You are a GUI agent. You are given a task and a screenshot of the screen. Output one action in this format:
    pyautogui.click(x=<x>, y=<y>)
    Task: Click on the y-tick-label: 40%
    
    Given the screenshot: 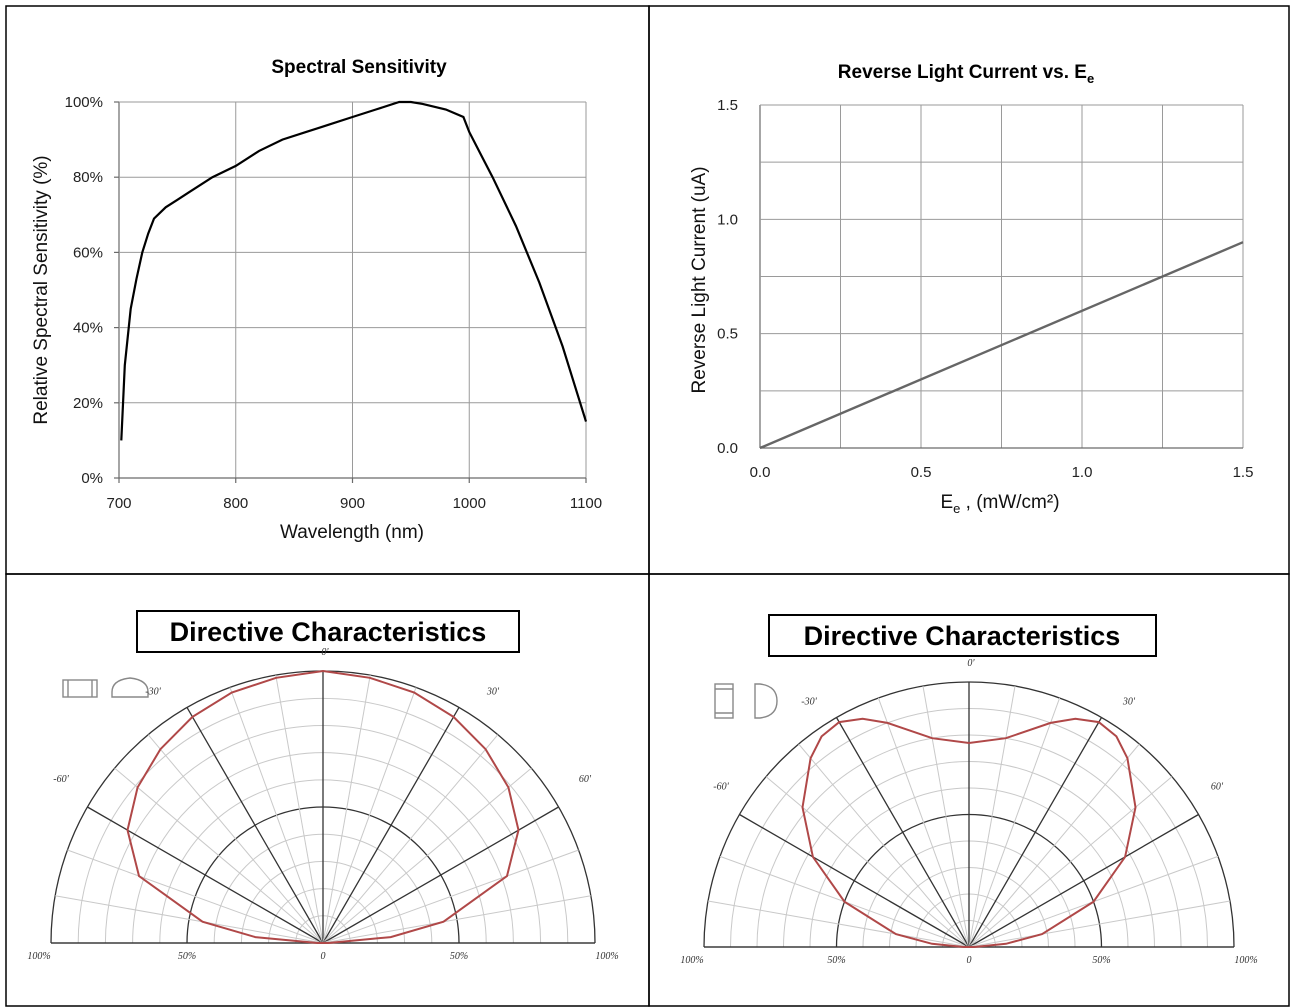 What is the action you would take?
    pyautogui.click(x=88, y=328)
    